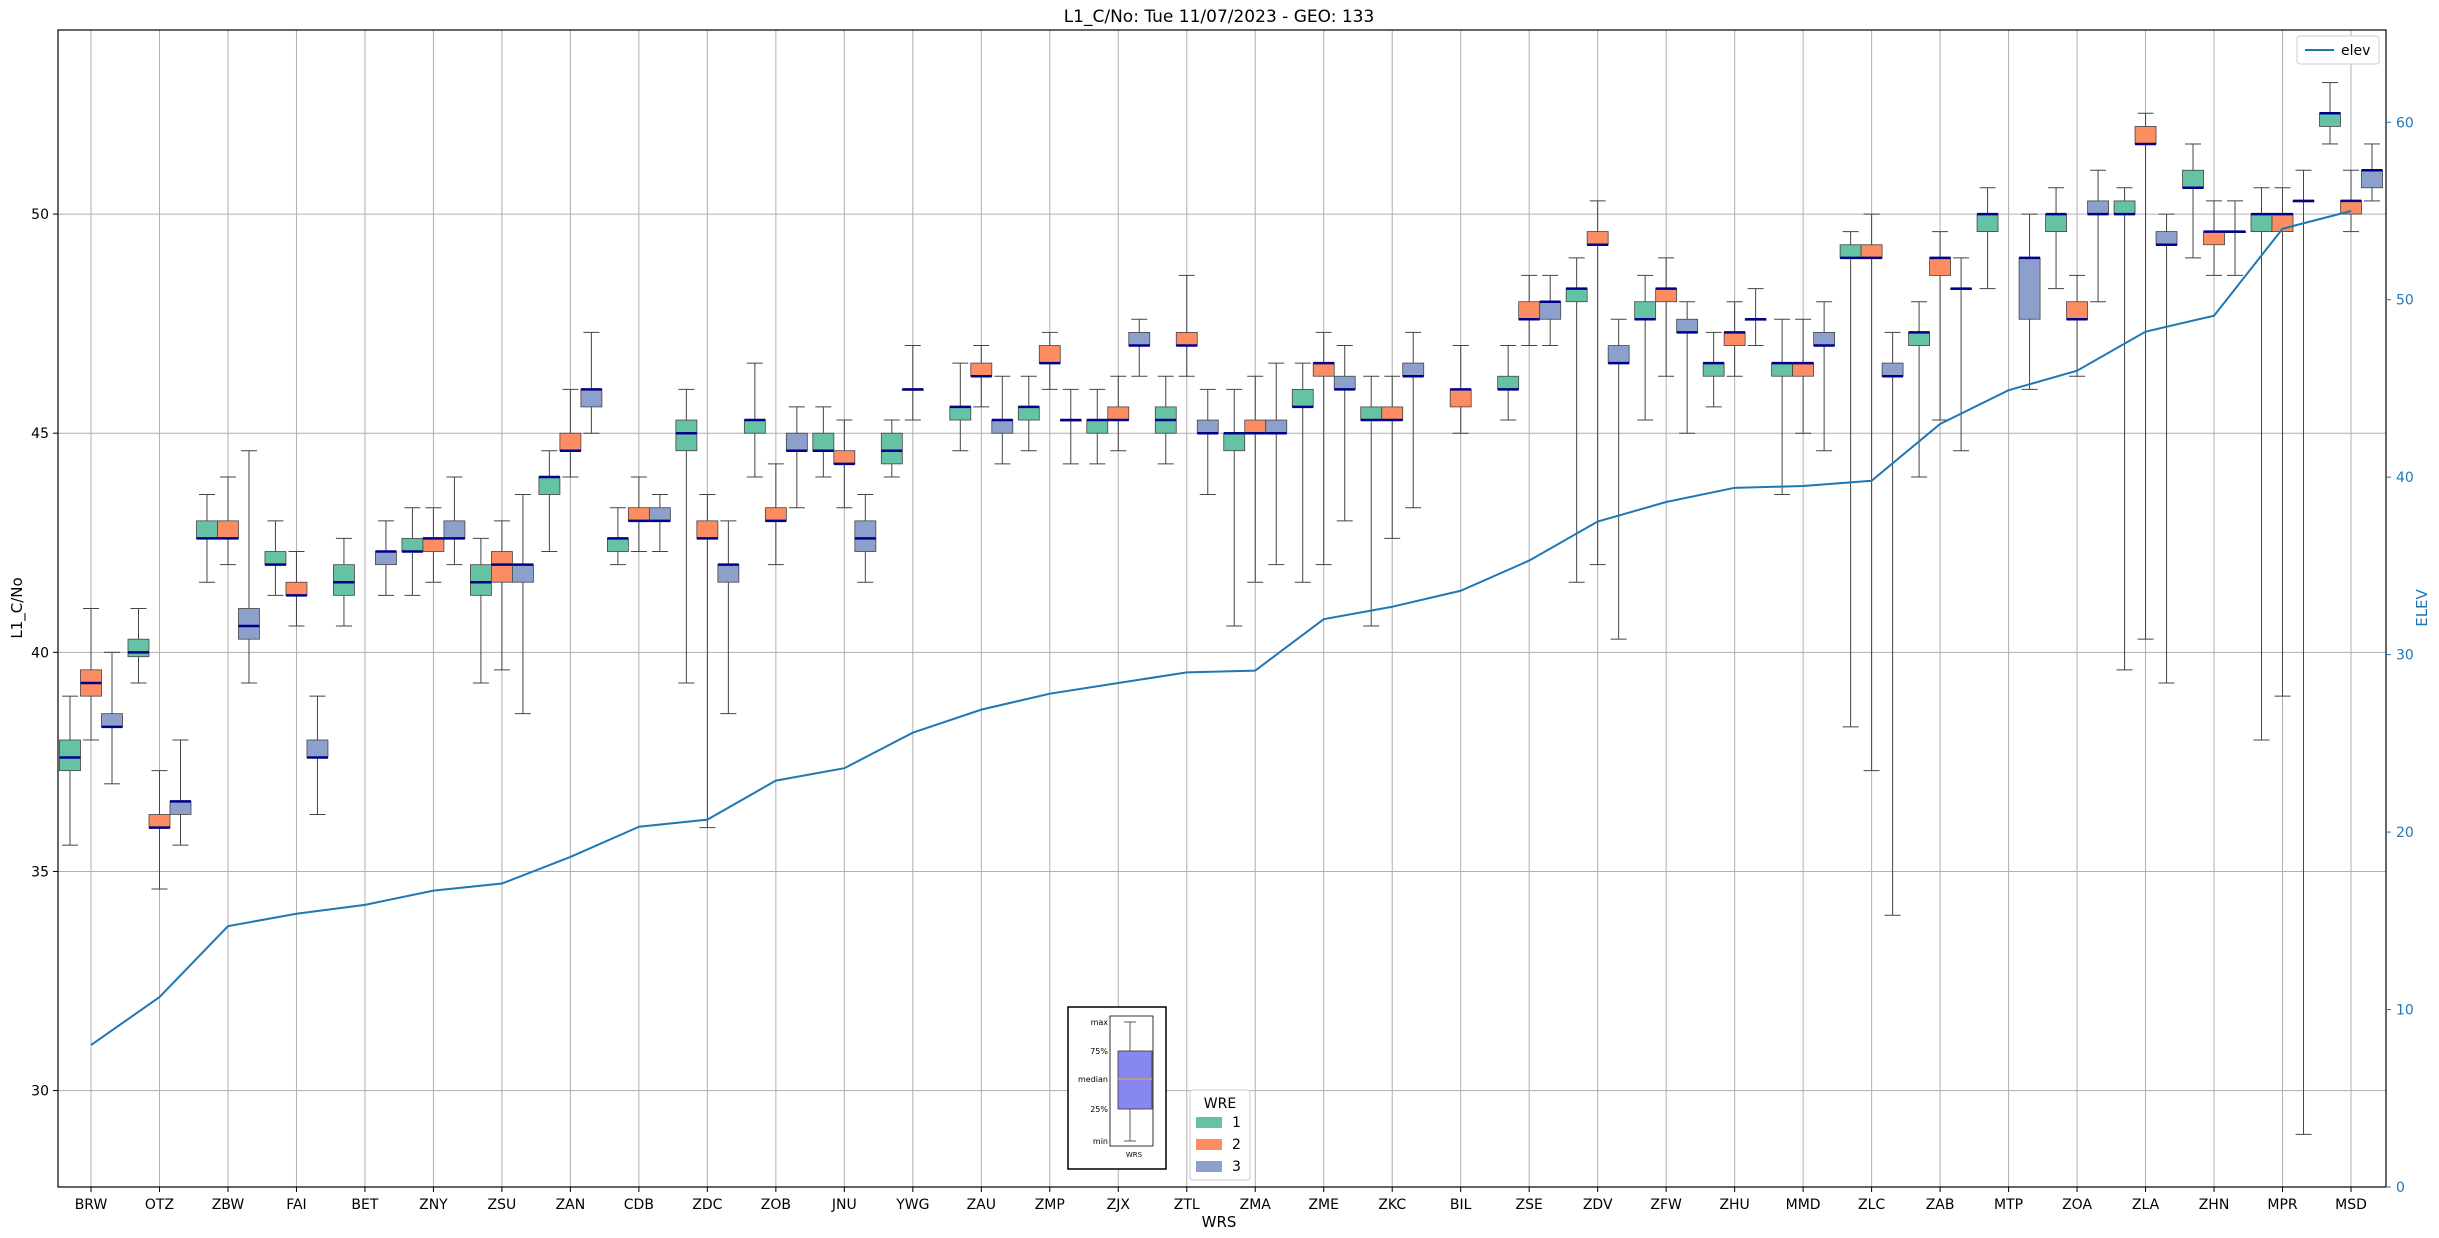 The width and height of the screenshot is (2439, 1238). I want to click on x-tick-label: YWG, so click(912, 1205).